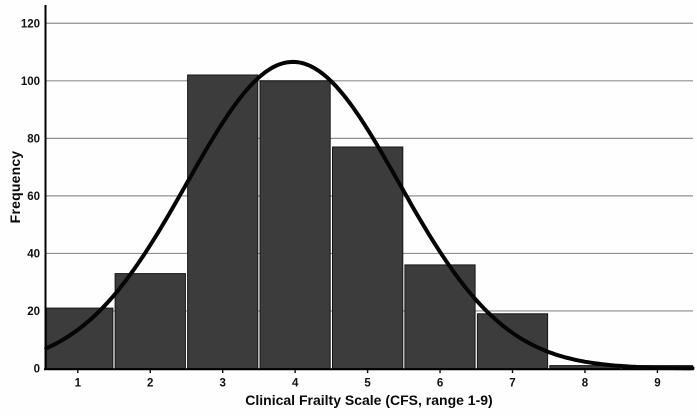 The image size is (697, 416). What do you see at coordinates (30, 82) in the screenshot?
I see `y-tick-label-100: 100` at bounding box center [30, 82].